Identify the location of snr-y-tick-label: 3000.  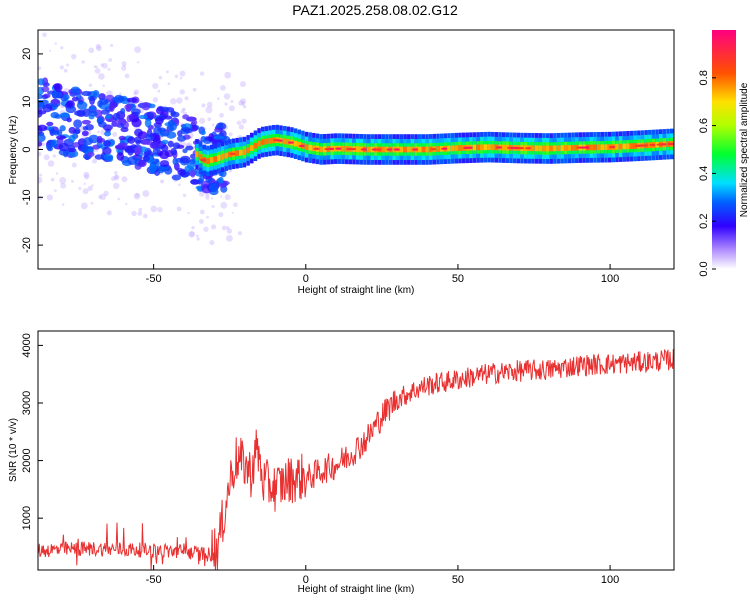
(27, 403).